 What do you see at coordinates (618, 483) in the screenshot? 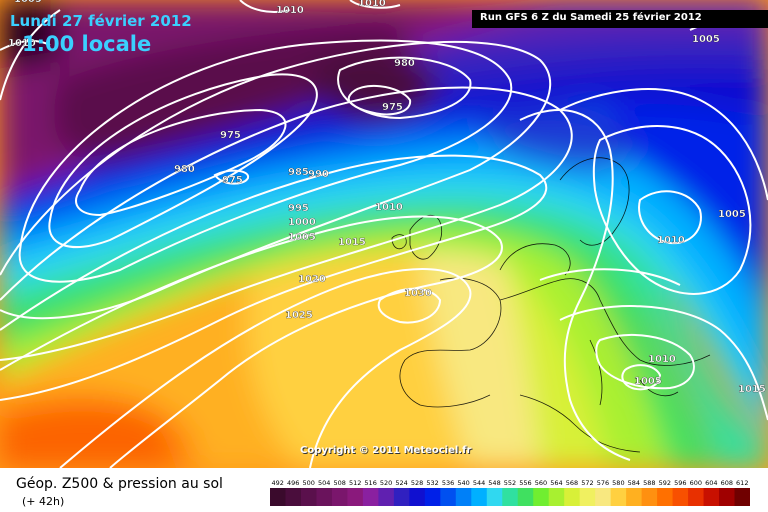
I see `scale-tick-label: 580` at bounding box center [618, 483].